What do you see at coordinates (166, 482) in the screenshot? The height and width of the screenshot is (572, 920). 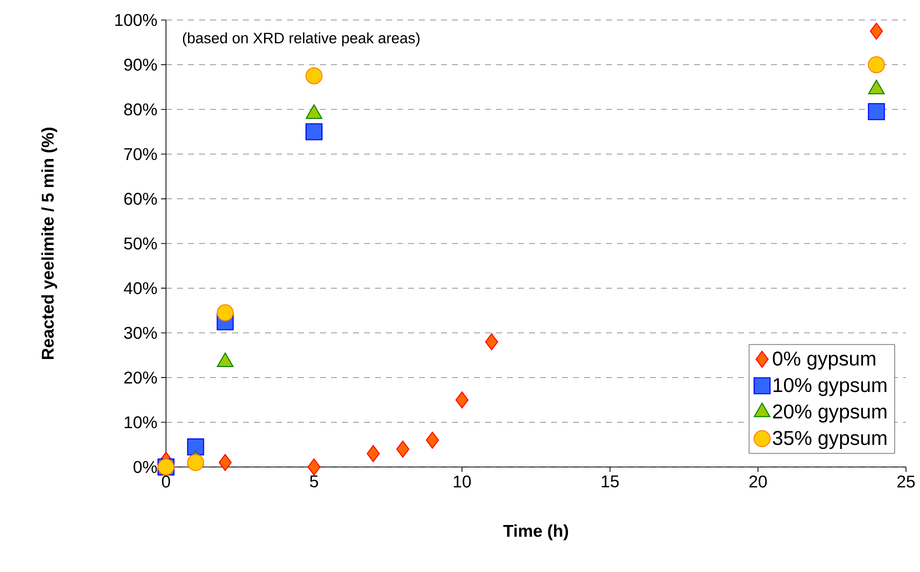 I see `x-tick-label: 0` at bounding box center [166, 482].